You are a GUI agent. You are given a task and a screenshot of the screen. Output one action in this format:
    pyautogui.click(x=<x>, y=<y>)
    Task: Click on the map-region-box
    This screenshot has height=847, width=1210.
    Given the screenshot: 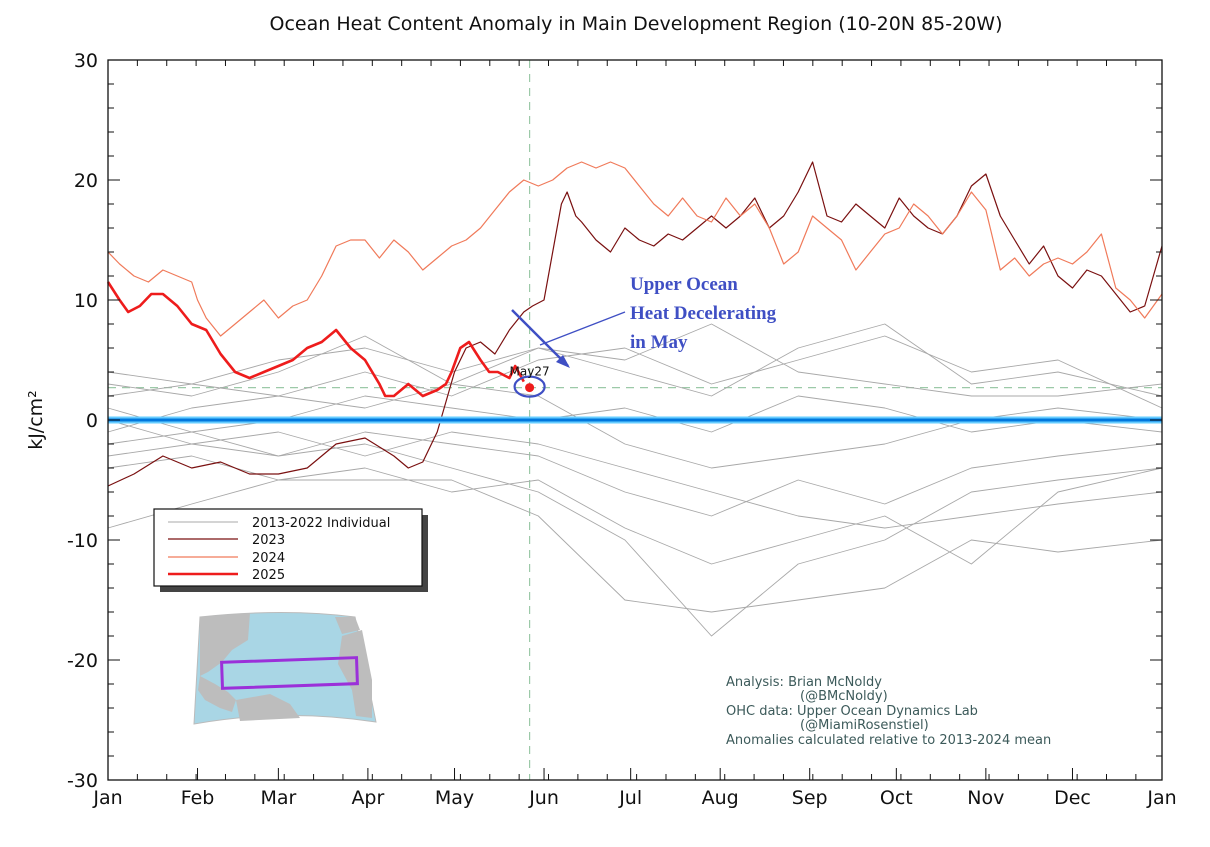 What is the action you would take?
    pyautogui.click(x=289, y=673)
    